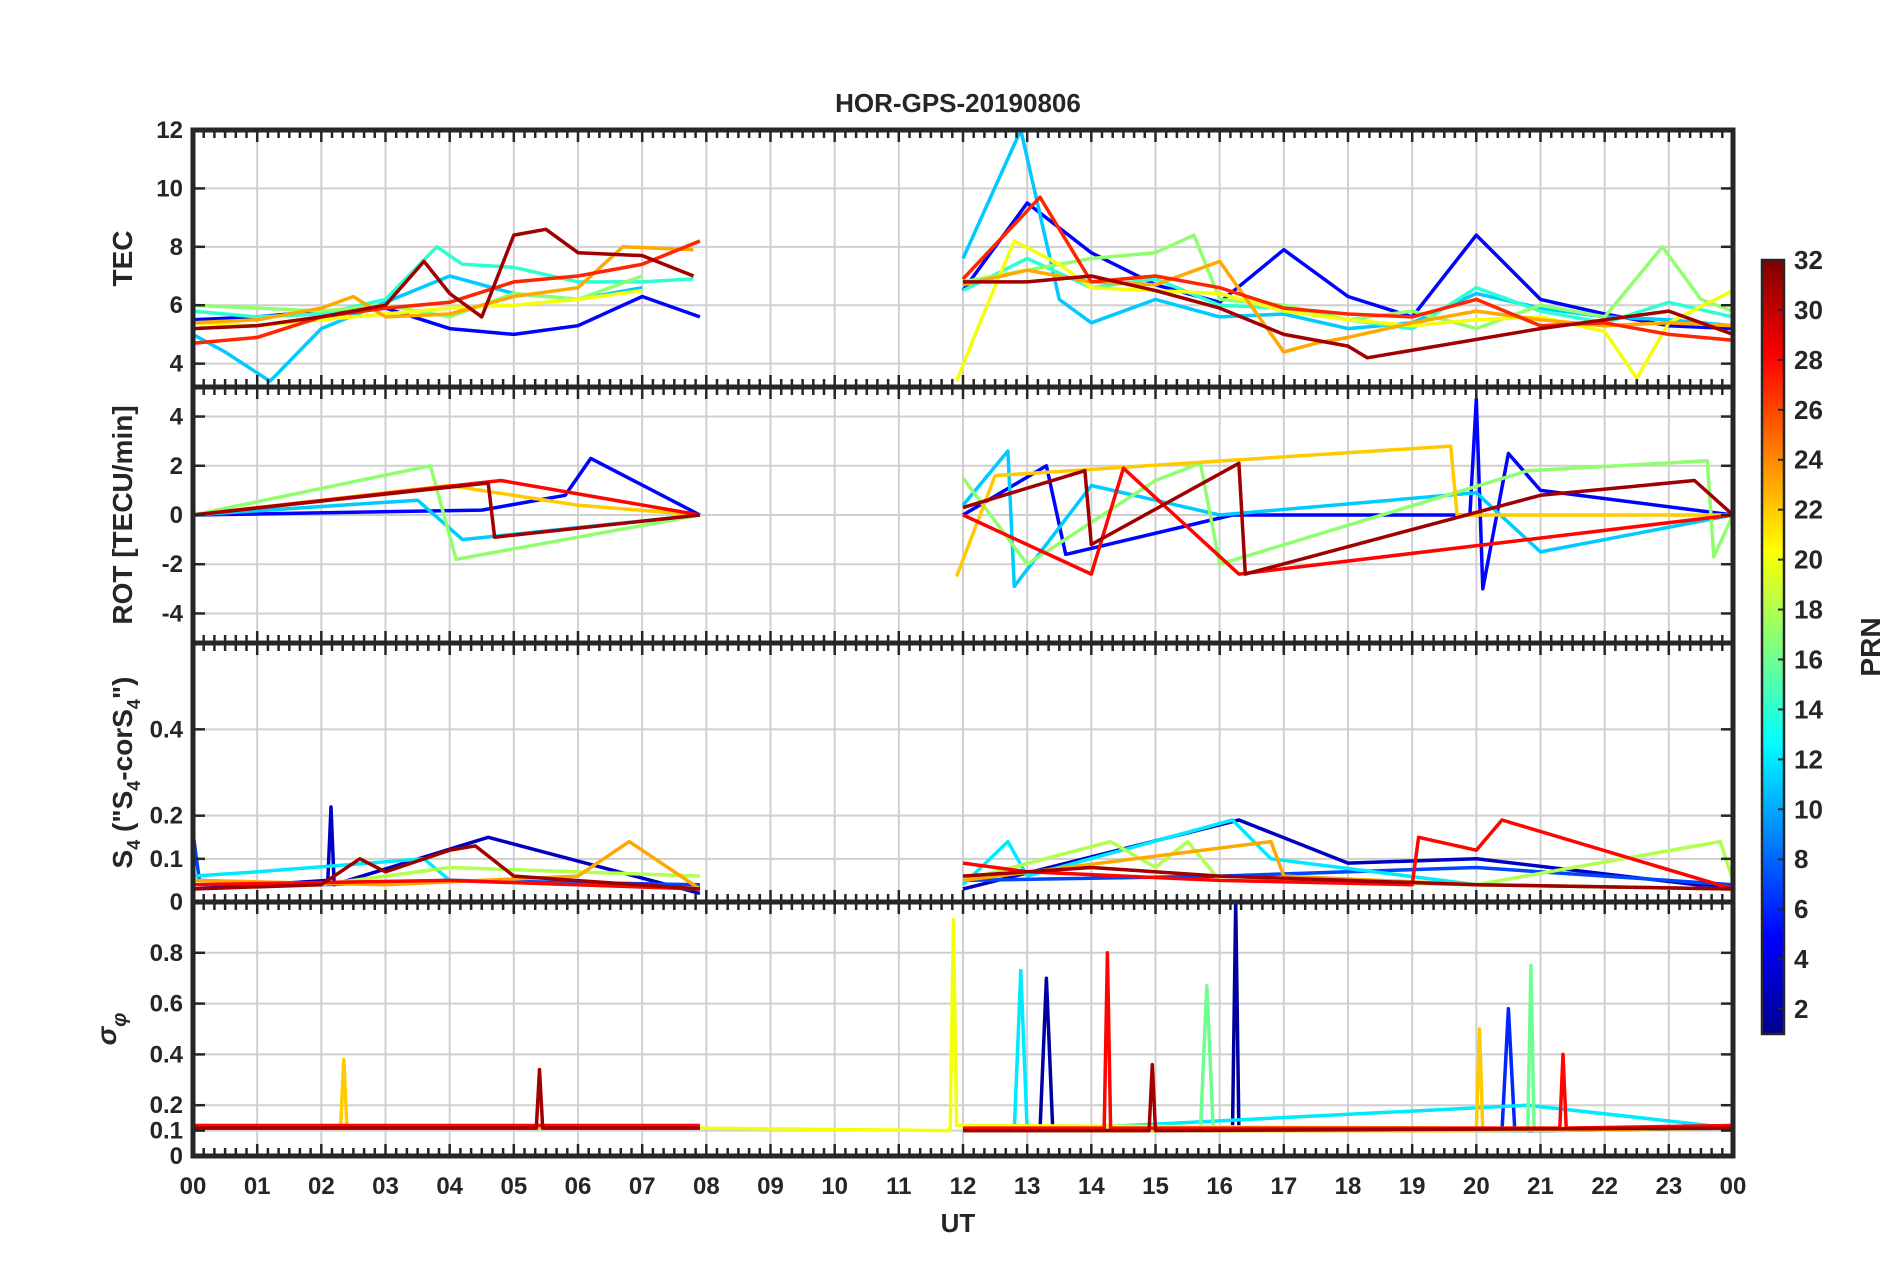 This screenshot has width=1902, height=1272. I want to click on y-tick-label: 10, so click(169, 188).